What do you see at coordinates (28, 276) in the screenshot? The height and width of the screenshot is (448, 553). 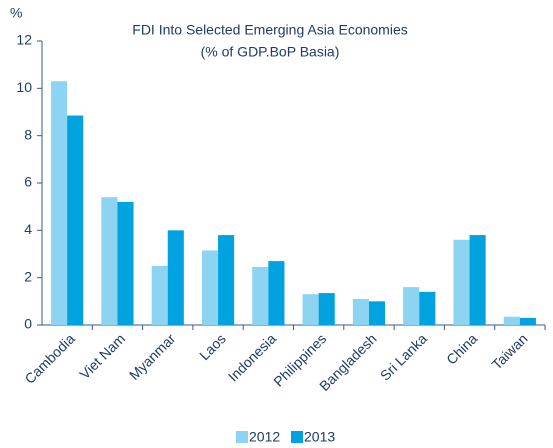 I see `y-tick-label: 2` at bounding box center [28, 276].